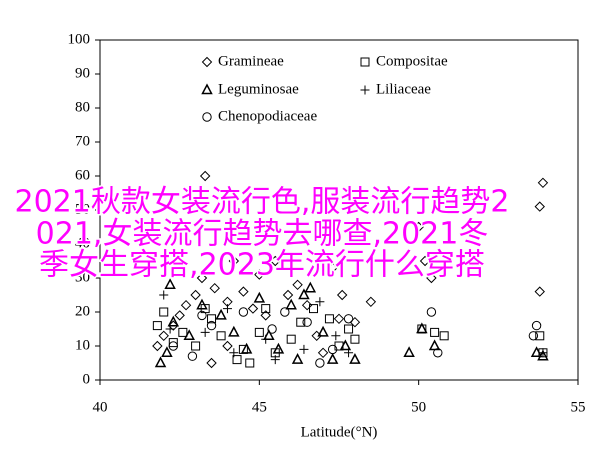  What do you see at coordinates (258, 89) in the screenshot?
I see `legend-label: Leguminosae` at bounding box center [258, 89].